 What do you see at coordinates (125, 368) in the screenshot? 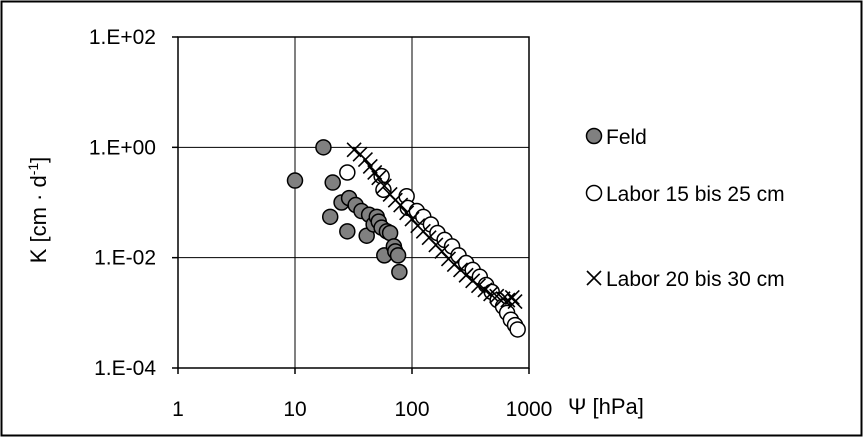
I see `y-tick-label: 1.E-04` at bounding box center [125, 368].